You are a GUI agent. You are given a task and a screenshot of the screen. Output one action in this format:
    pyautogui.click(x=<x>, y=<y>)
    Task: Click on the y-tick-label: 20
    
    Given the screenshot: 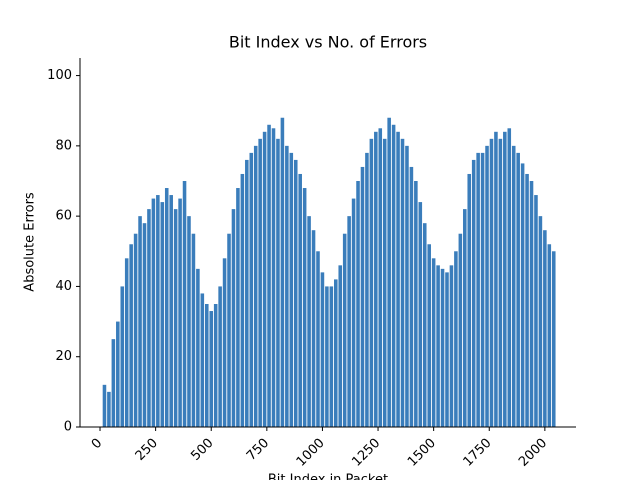 What is the action you would take?
    pyautogui.click(x=63, y=356)
    